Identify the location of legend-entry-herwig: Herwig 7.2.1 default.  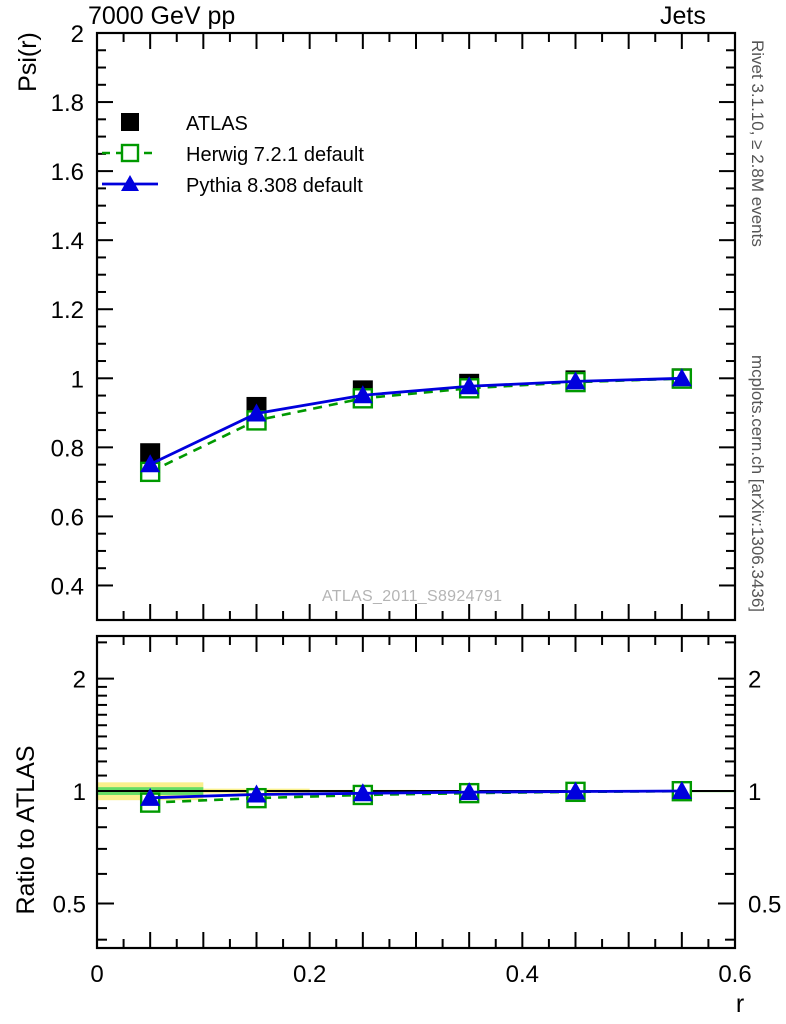
(233, 154).